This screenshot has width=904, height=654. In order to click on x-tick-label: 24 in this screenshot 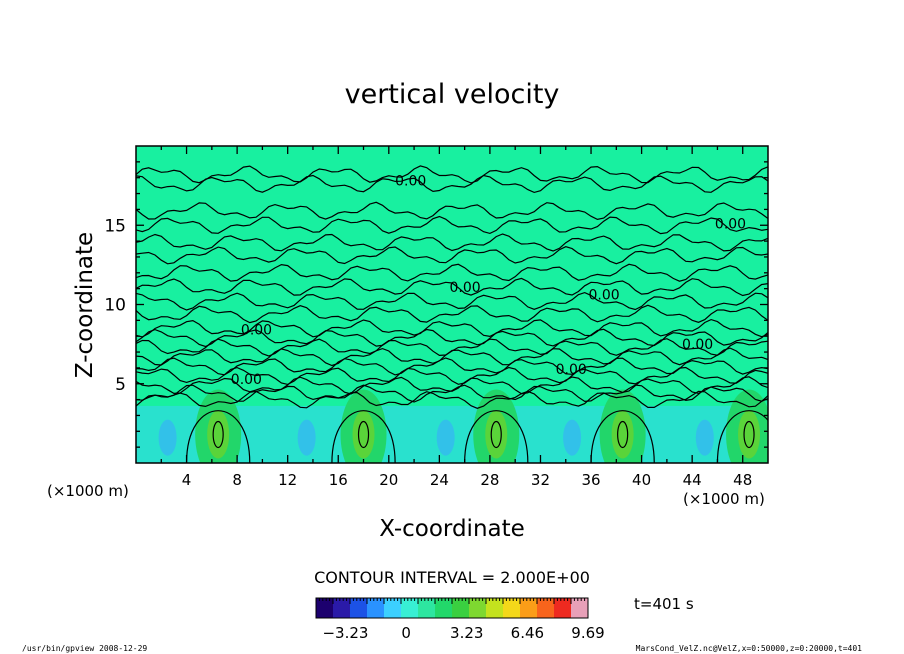, I will do `click(439, 480)`.